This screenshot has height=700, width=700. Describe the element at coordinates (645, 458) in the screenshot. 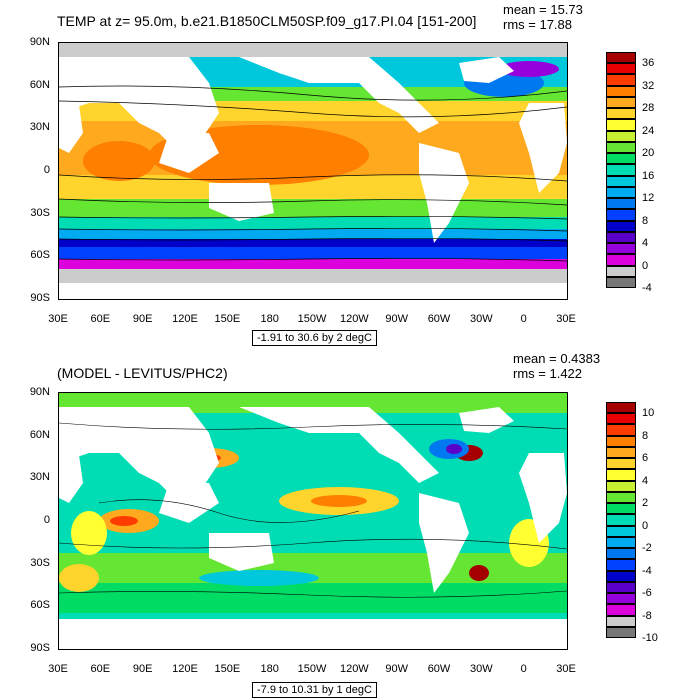

I see `colorbar-label: 6` at that location.